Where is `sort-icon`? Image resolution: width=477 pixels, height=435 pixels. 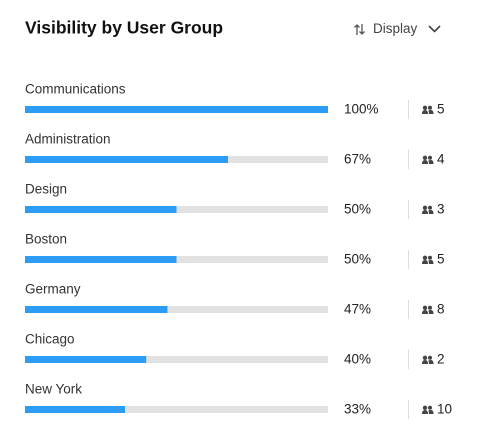
sort-icon is located at coordinates (359, 29).